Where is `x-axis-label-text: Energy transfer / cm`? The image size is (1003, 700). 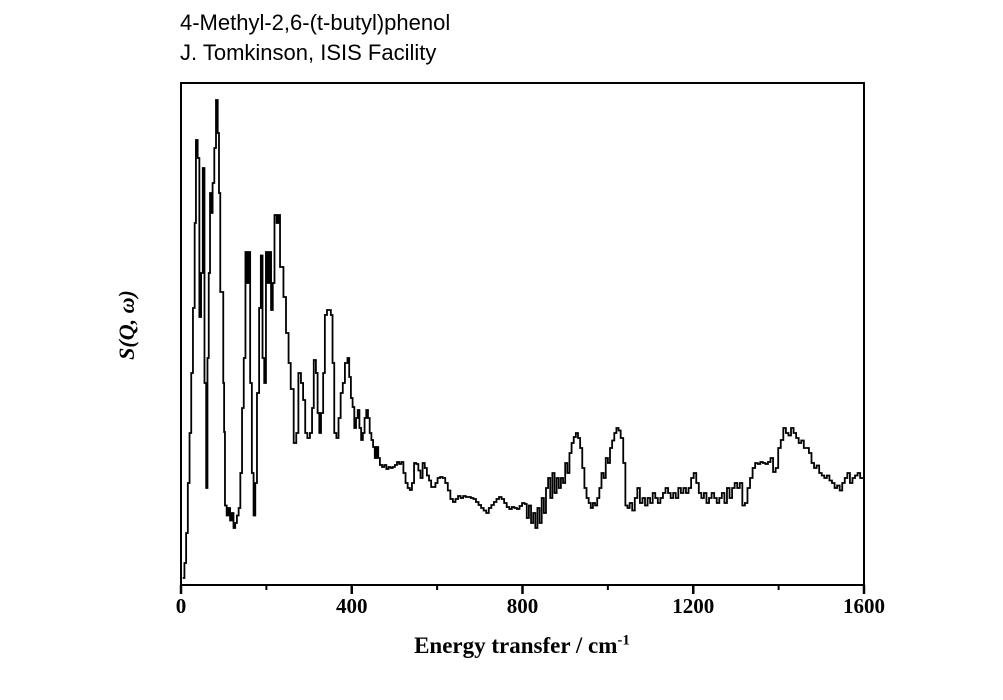 x-axis-label-text: Energy transfer / cm is located at coordinates (516, 645).